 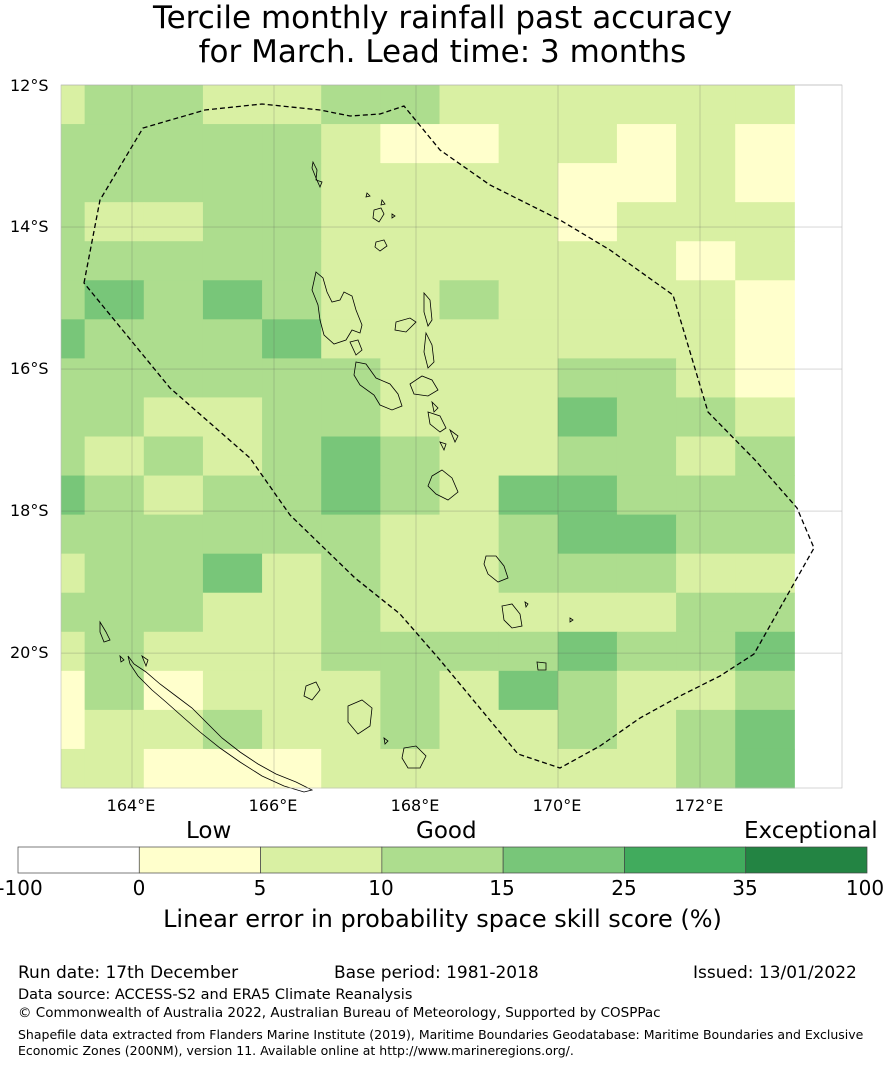 I want to click on island-maewo, so click(x=428, y=309).